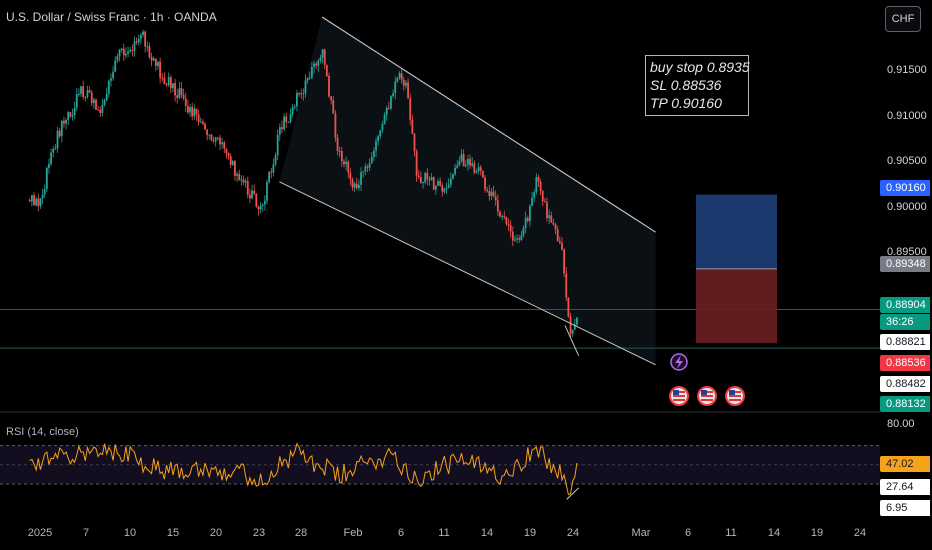  What do you see at coordinates (736, 306) in the screenshot?
I see `stop-loss-zone` at bounding box center [736, 306].